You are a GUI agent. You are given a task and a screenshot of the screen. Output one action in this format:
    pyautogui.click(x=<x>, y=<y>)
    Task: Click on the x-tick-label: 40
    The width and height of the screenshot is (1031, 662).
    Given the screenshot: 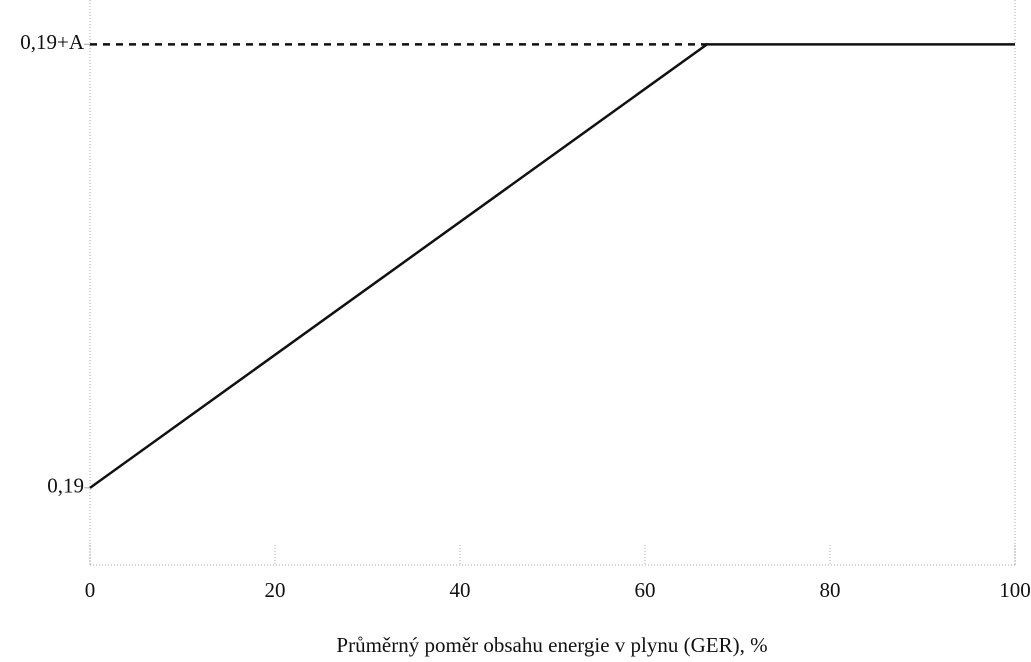 What is the action you would take?
    pyautogui.click(x=460, y=590)
    